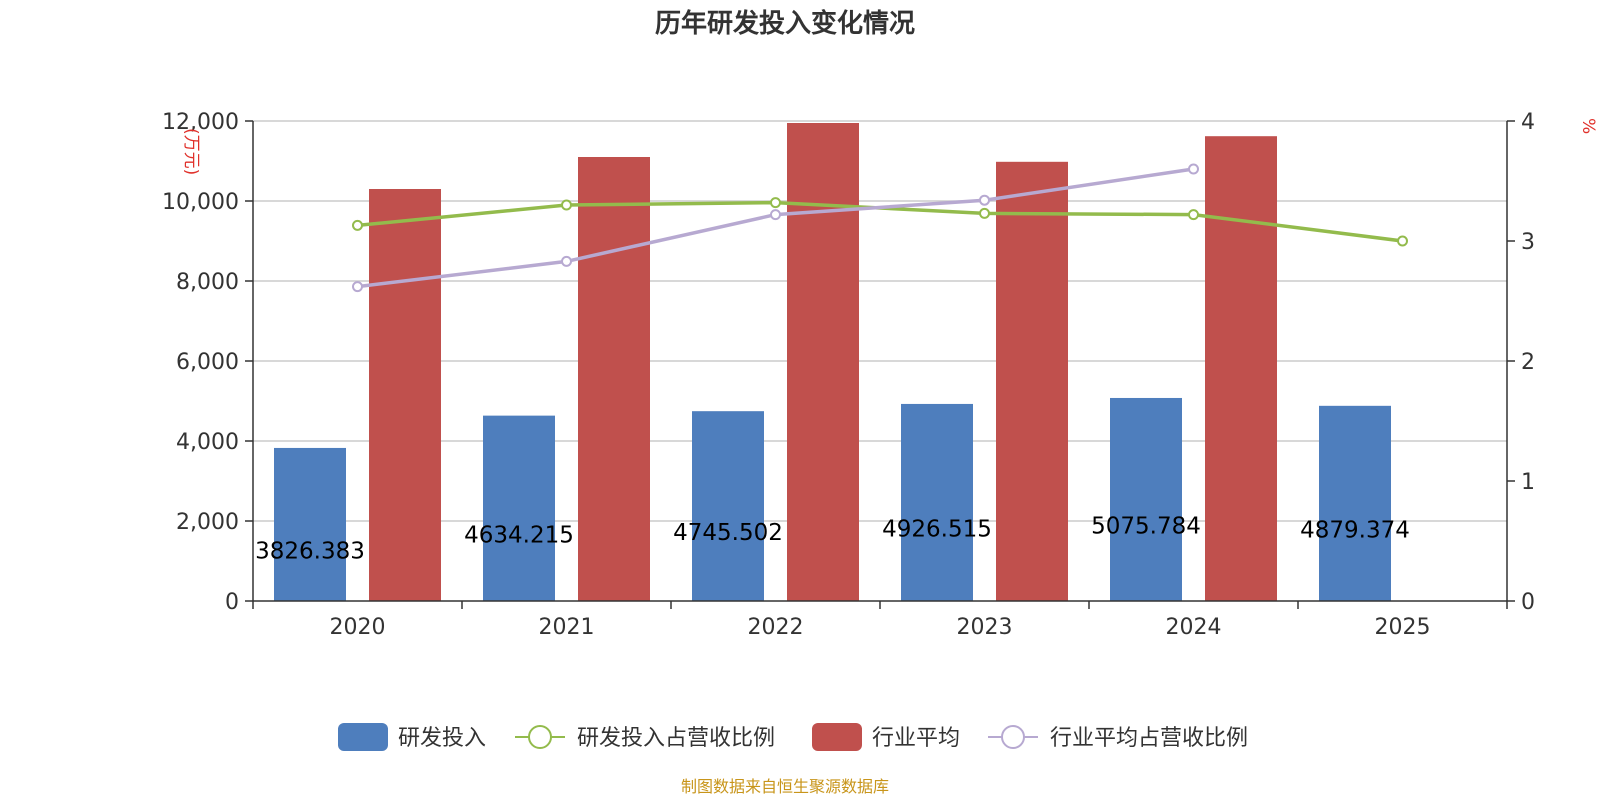  What do you see at coordinates (785, 23) in the screenshot?
I see `chart-title: 历年研发投入变化情况` at bounding box center [785, 23].